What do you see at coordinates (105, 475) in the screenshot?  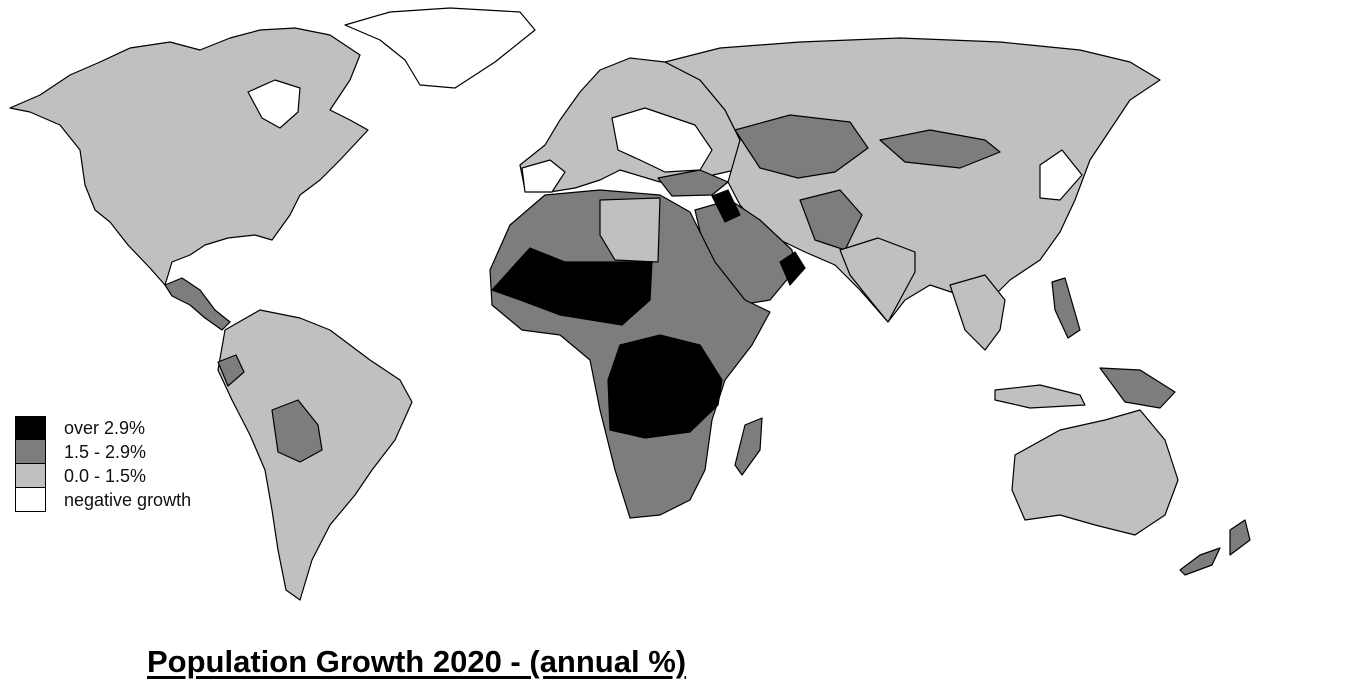 I see `legend-label: 0.0 - 1.5%` at bounding box center [105, 475].